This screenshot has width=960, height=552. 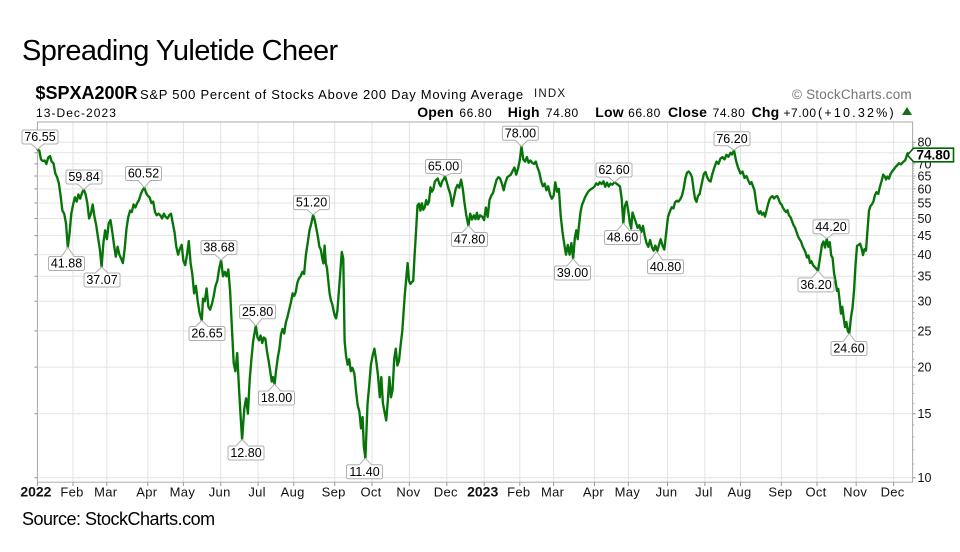 I want to click on svg-text: 78.00, so click(x=520, y=133).